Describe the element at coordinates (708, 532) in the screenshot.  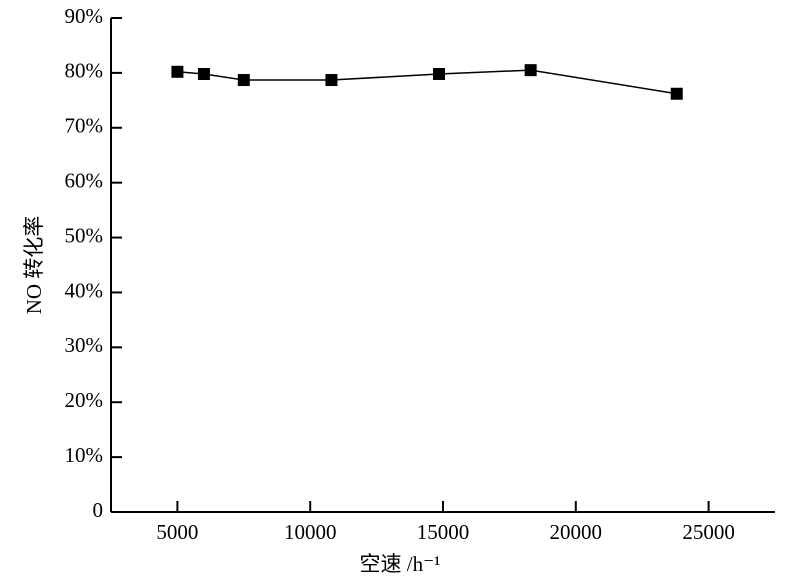
I see `x-tick-label: 25000` at that location.